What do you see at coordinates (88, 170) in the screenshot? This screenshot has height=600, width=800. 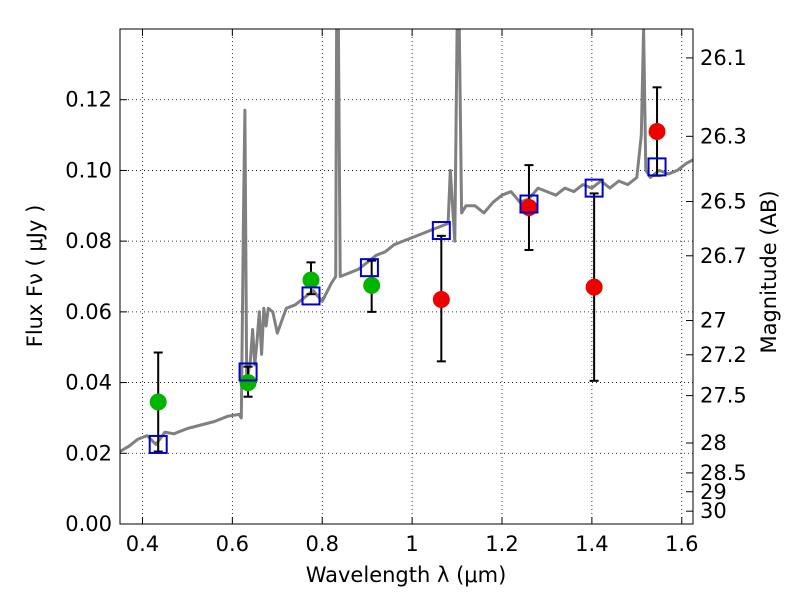 I see `y-tick-label: 0.10` at bounding box center [88, 170].